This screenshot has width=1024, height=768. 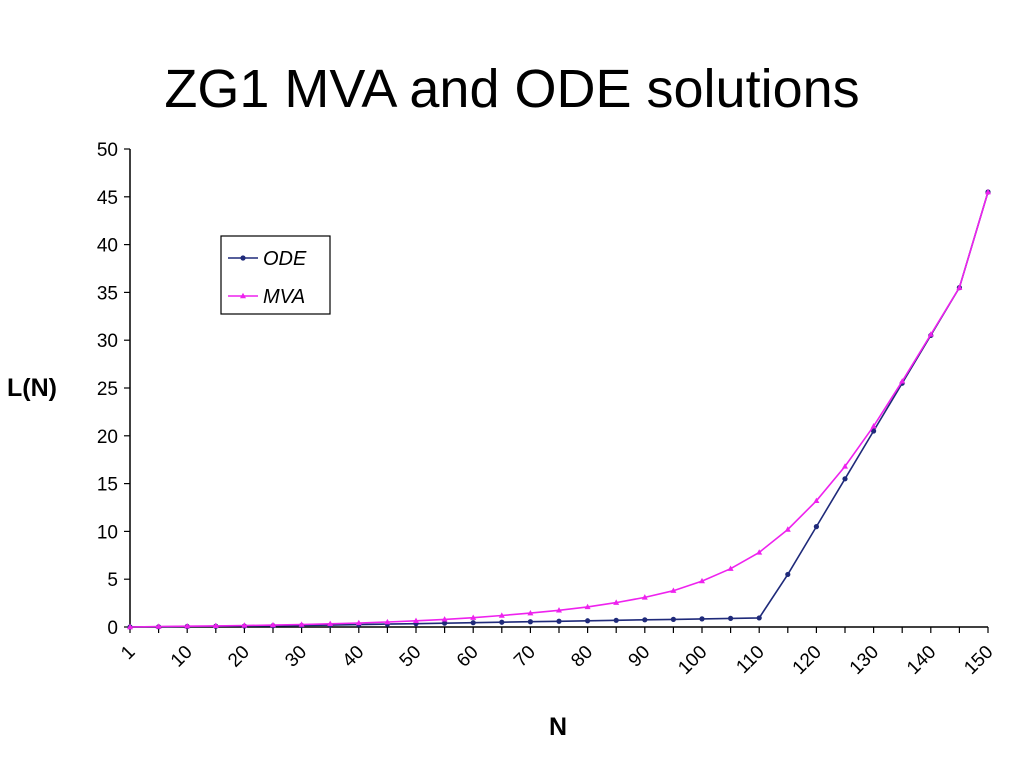 What do you see at coordinates (354, 657) in the screenshot?
I see `x-tick-label: 40` at bounding box center [354, 657].